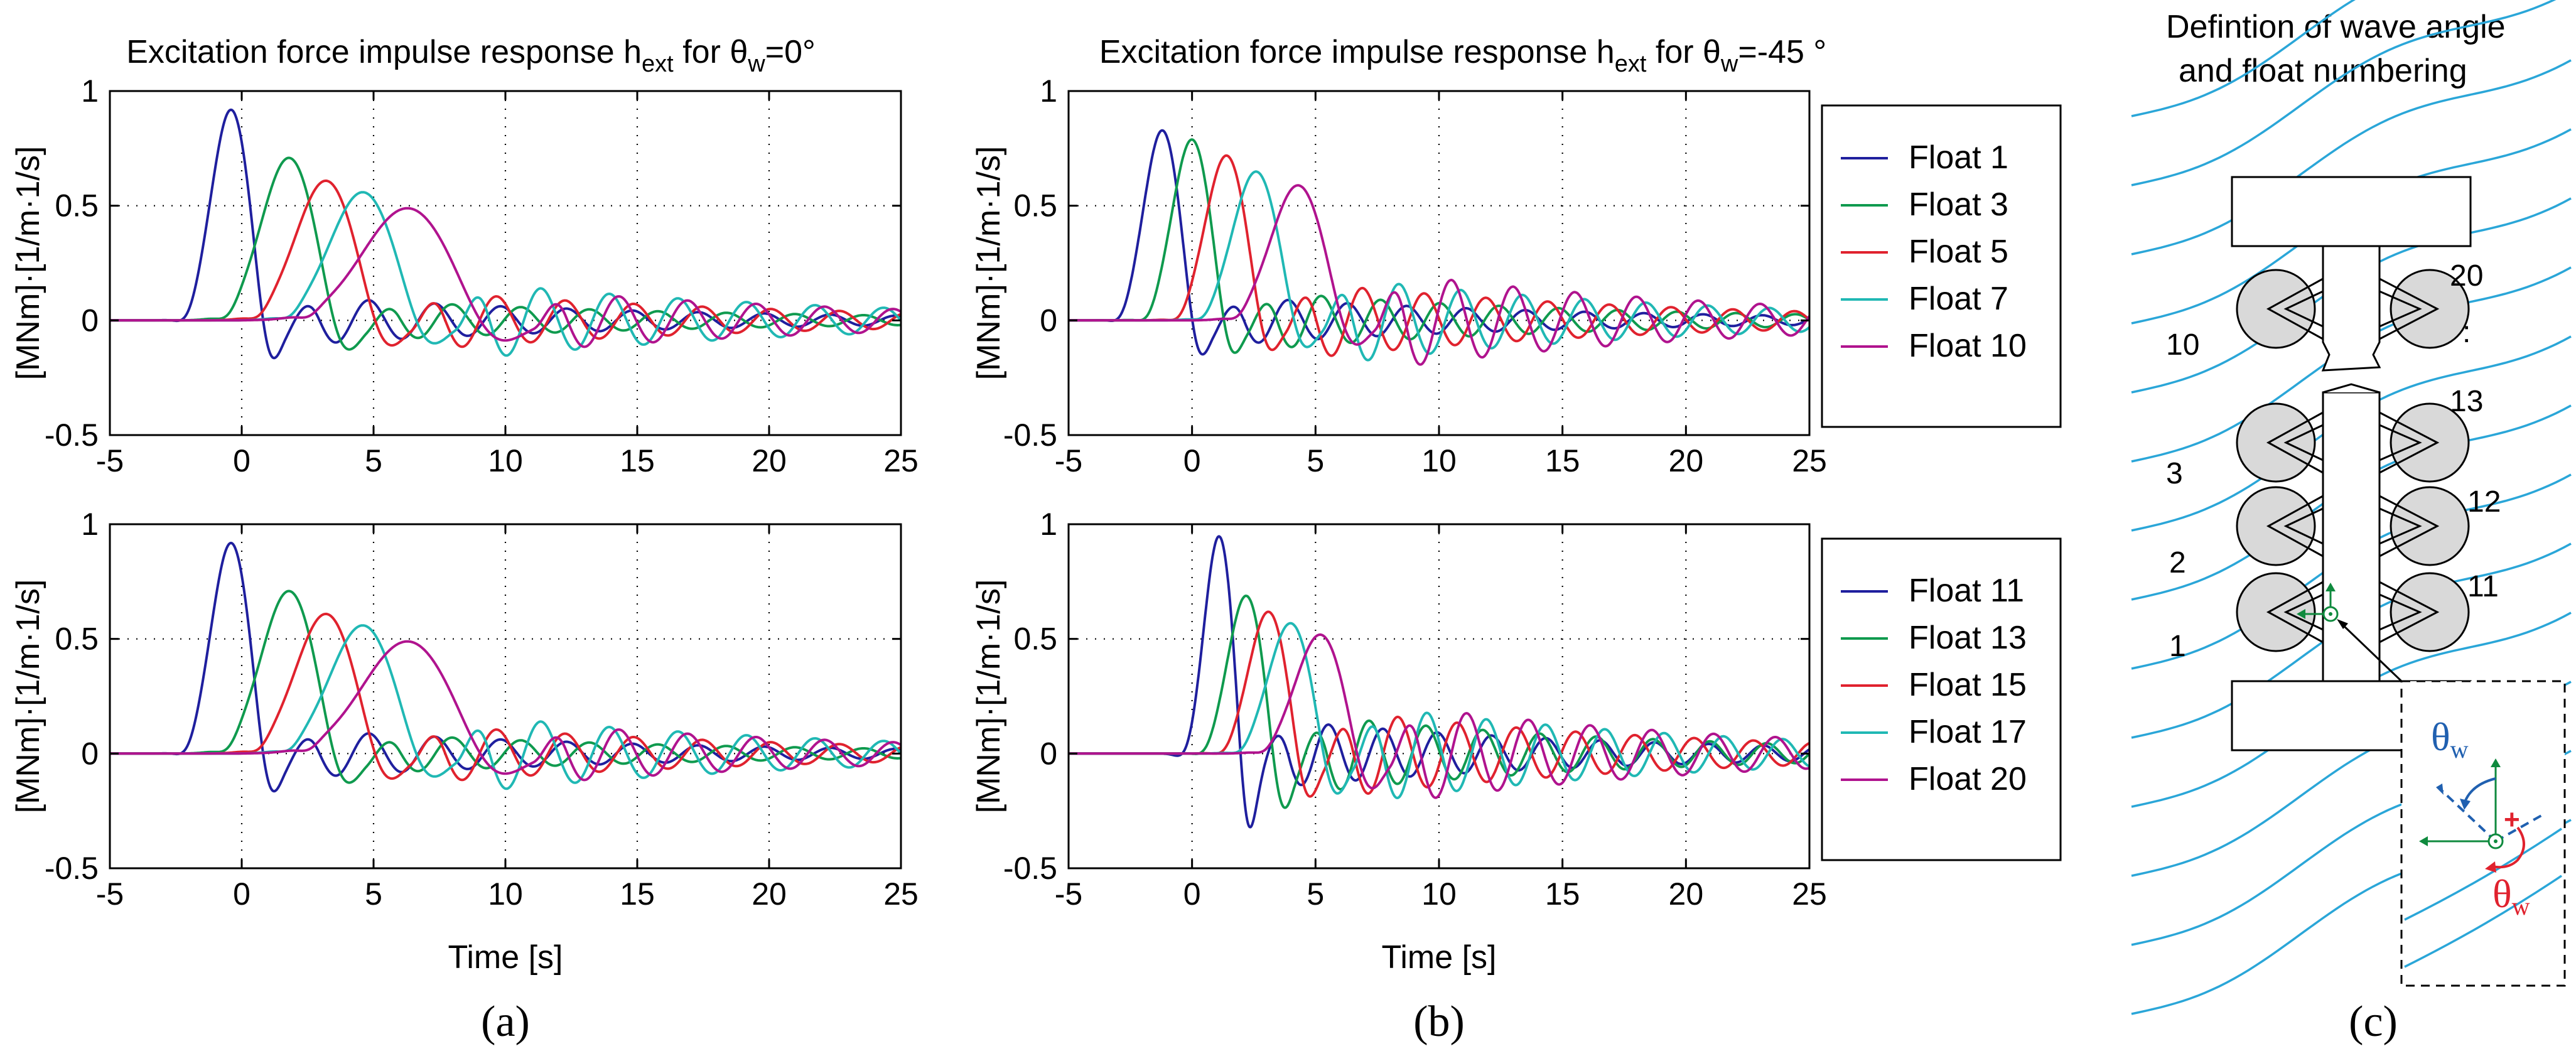 The image size is (2576, 1061). What do you see at coordinates (711, 52) in the screenshot?
I see `title-for: for θ` at bounding box center [711, 52].